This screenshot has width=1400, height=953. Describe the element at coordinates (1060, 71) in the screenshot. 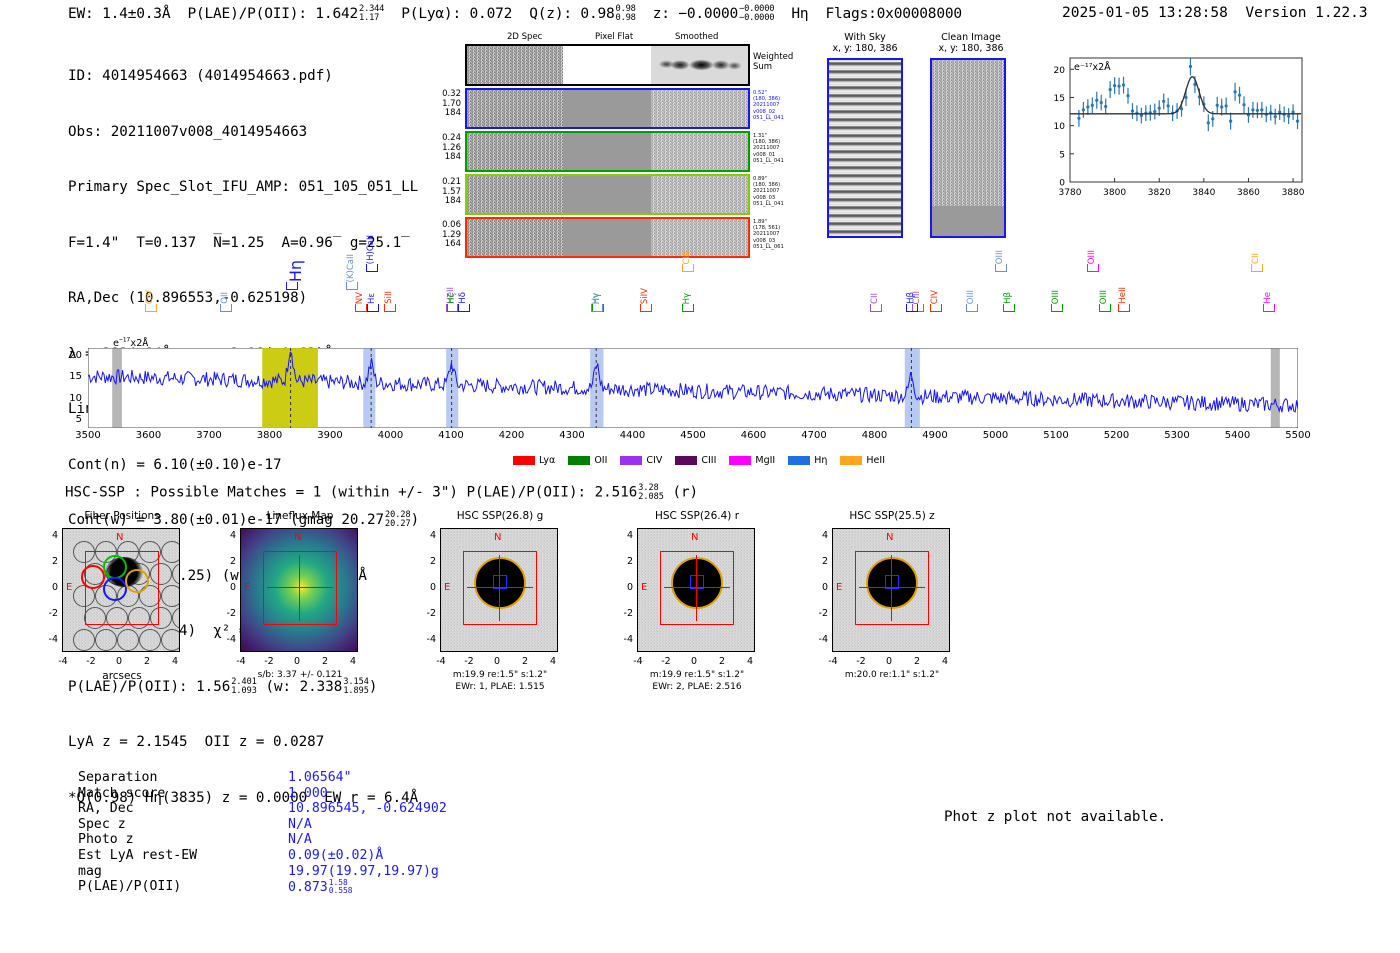

I see `svg-text: 20` at that location.